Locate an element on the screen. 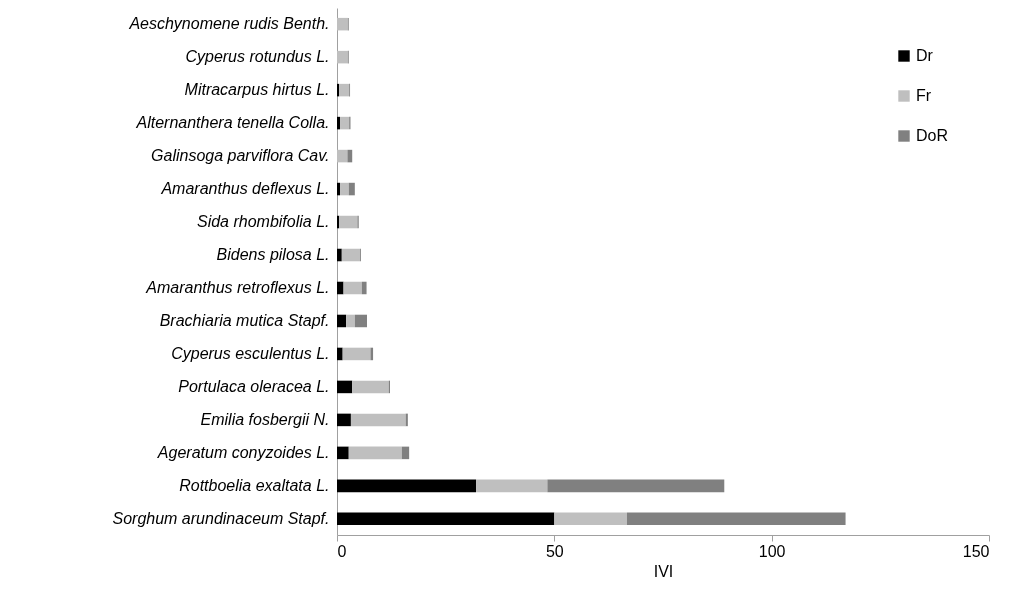 The image size is (1011, 596). y-tick-label: Sorghum arundinaceum Stapf. is located at coordinates (221, 518).